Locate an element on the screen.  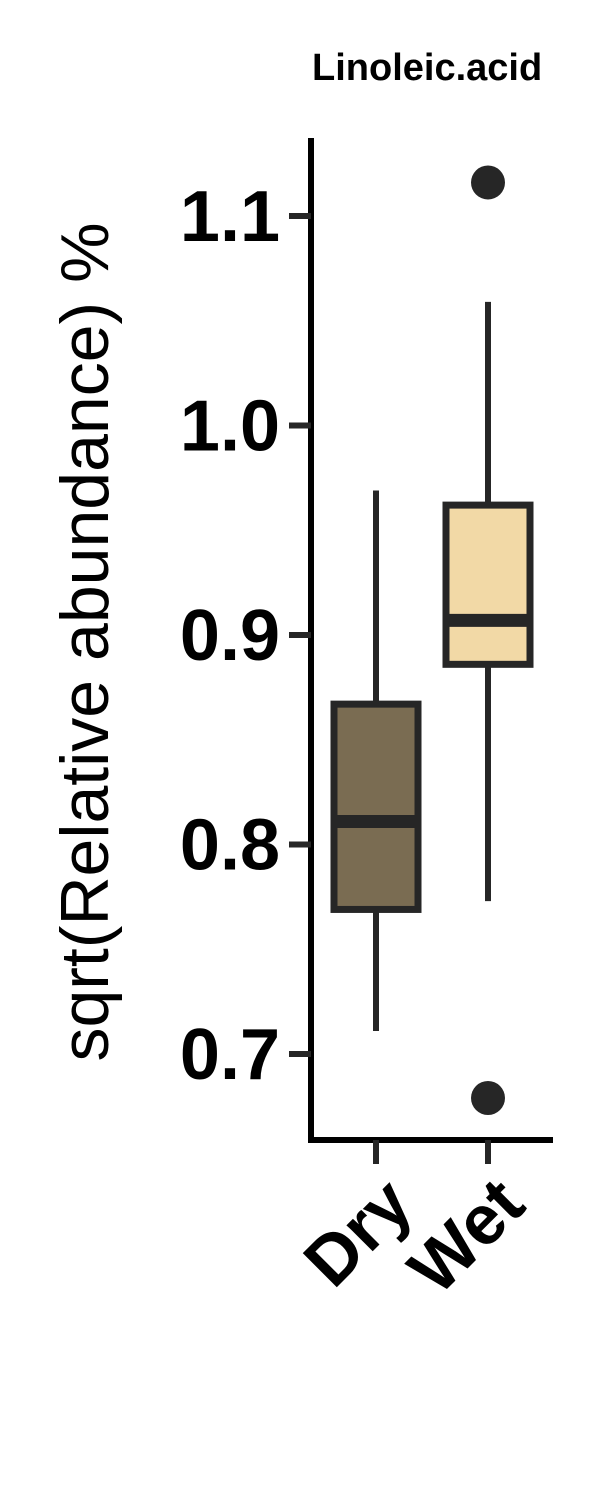
chart-title: Linoleic.acid is located at coordinates (427, 68).